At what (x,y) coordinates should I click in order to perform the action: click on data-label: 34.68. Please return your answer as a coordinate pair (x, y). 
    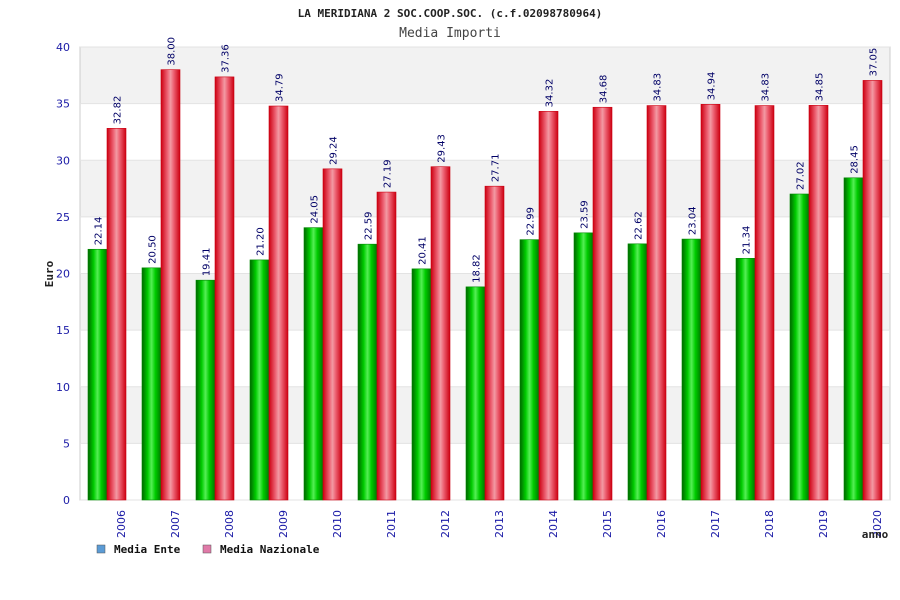
    Looking at the image, I should click on (604, 89).